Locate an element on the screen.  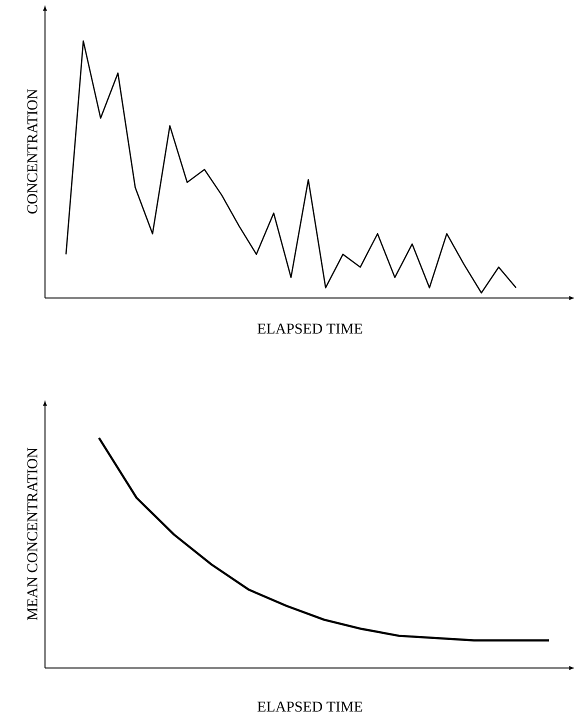
y-axis-title: CONCENTRATION is located at coordinates (32, 151).